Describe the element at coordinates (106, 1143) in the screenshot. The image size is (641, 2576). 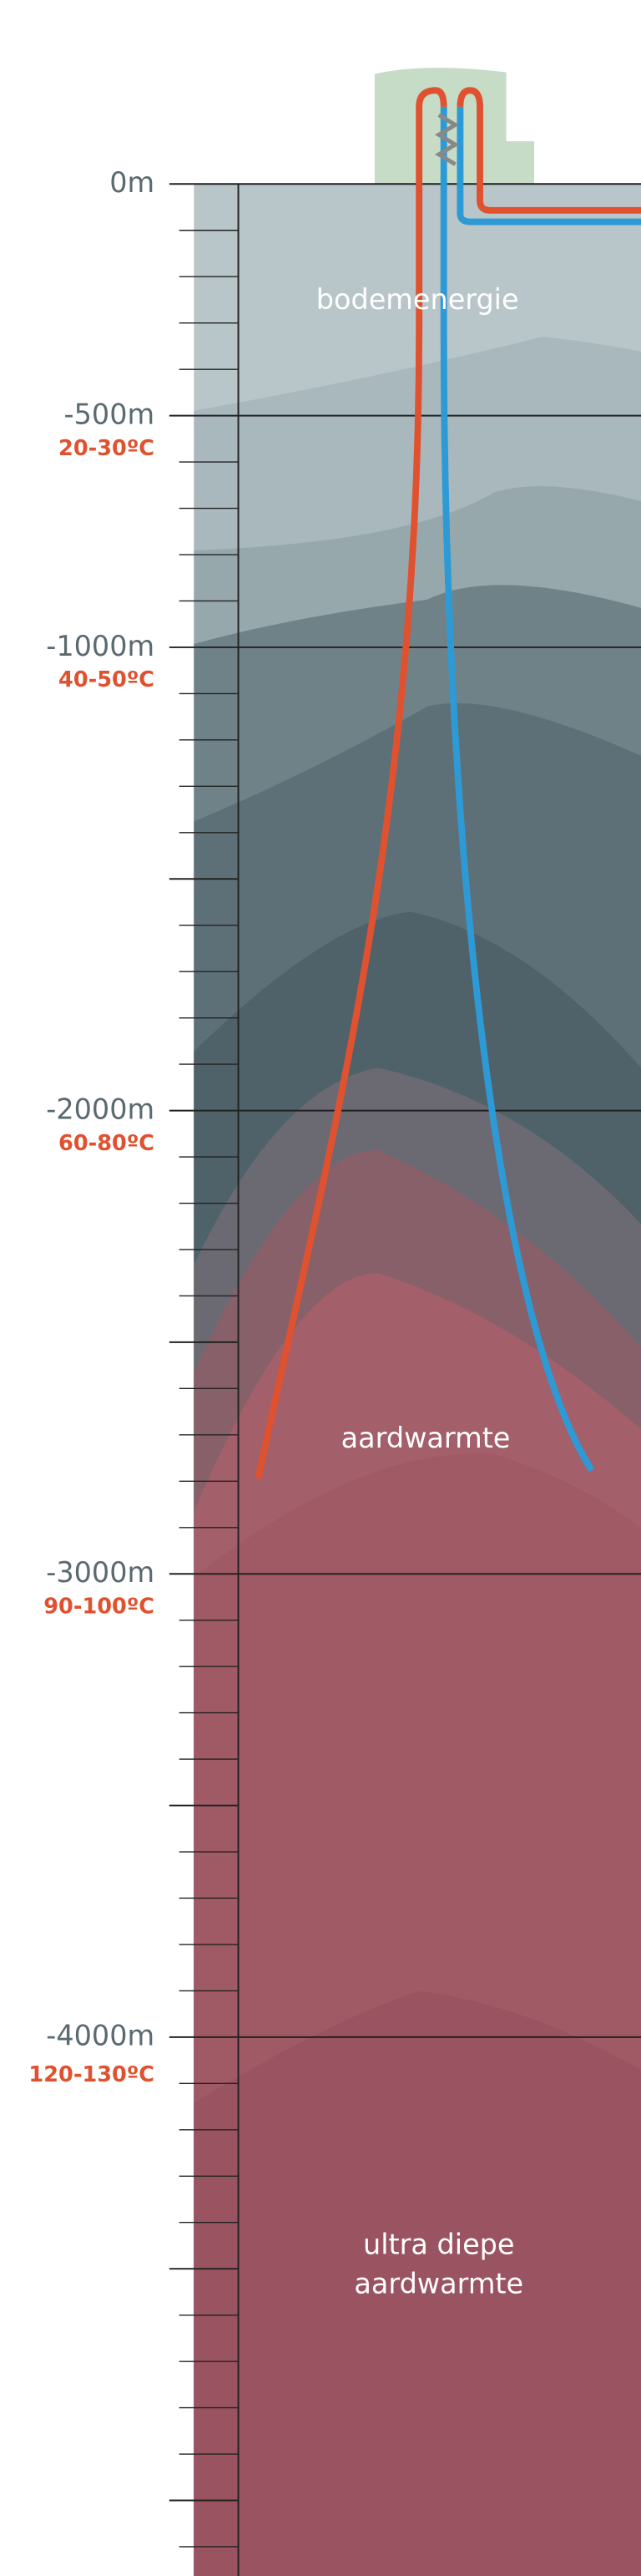
I see `temperature-label: 60-80ºC` at that location.